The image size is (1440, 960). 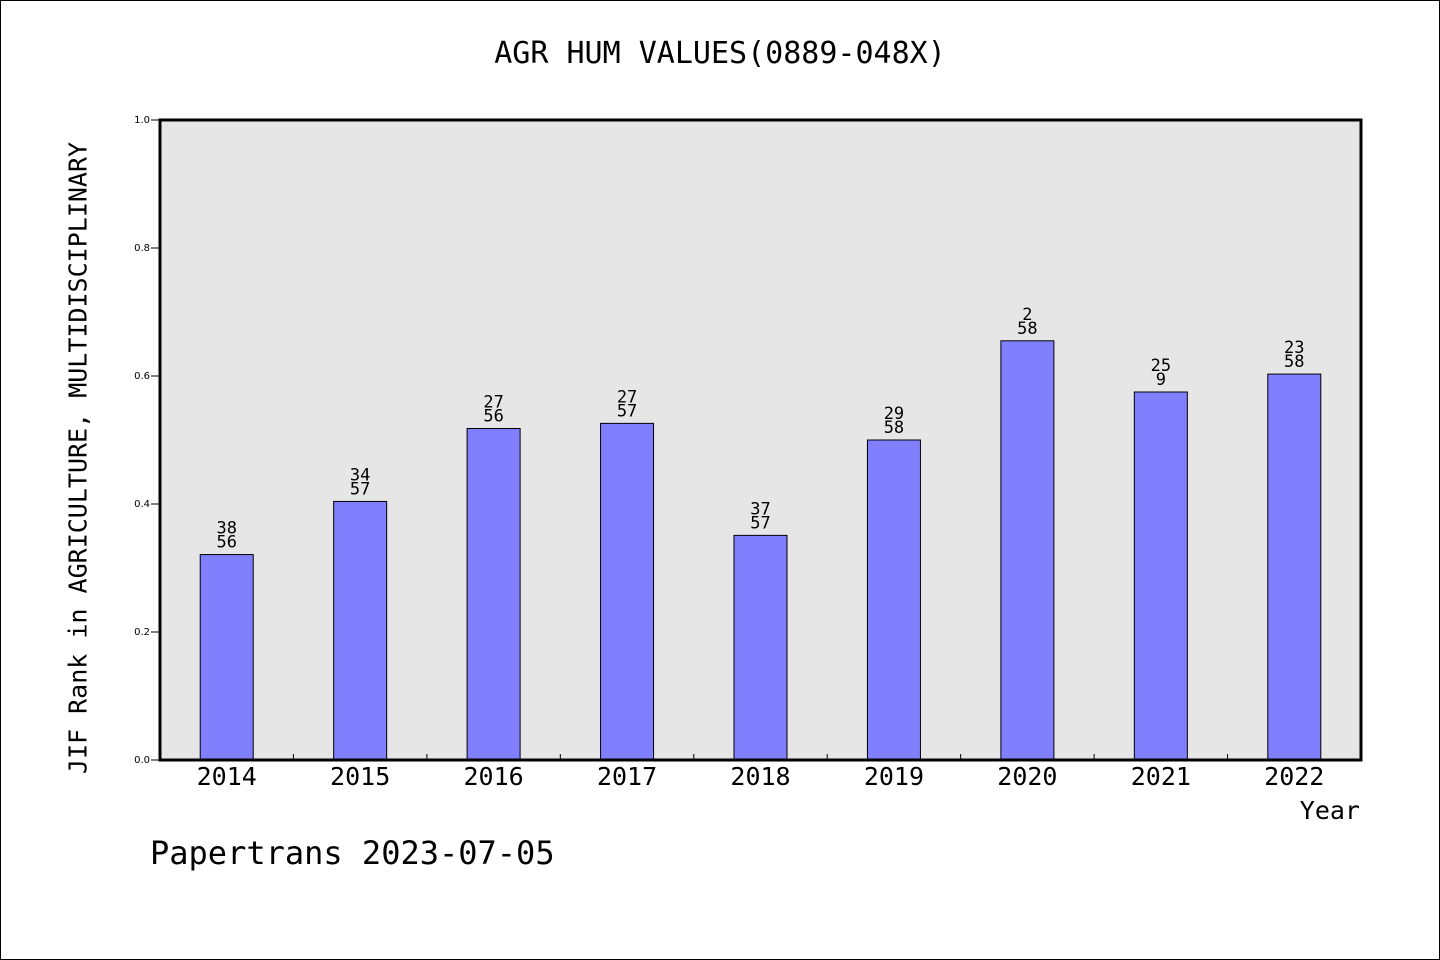 What do you see at coordinates (142, 248) in the screenshot?
I see `y-tick-label: 0.8` at bounding box center [142, 248].